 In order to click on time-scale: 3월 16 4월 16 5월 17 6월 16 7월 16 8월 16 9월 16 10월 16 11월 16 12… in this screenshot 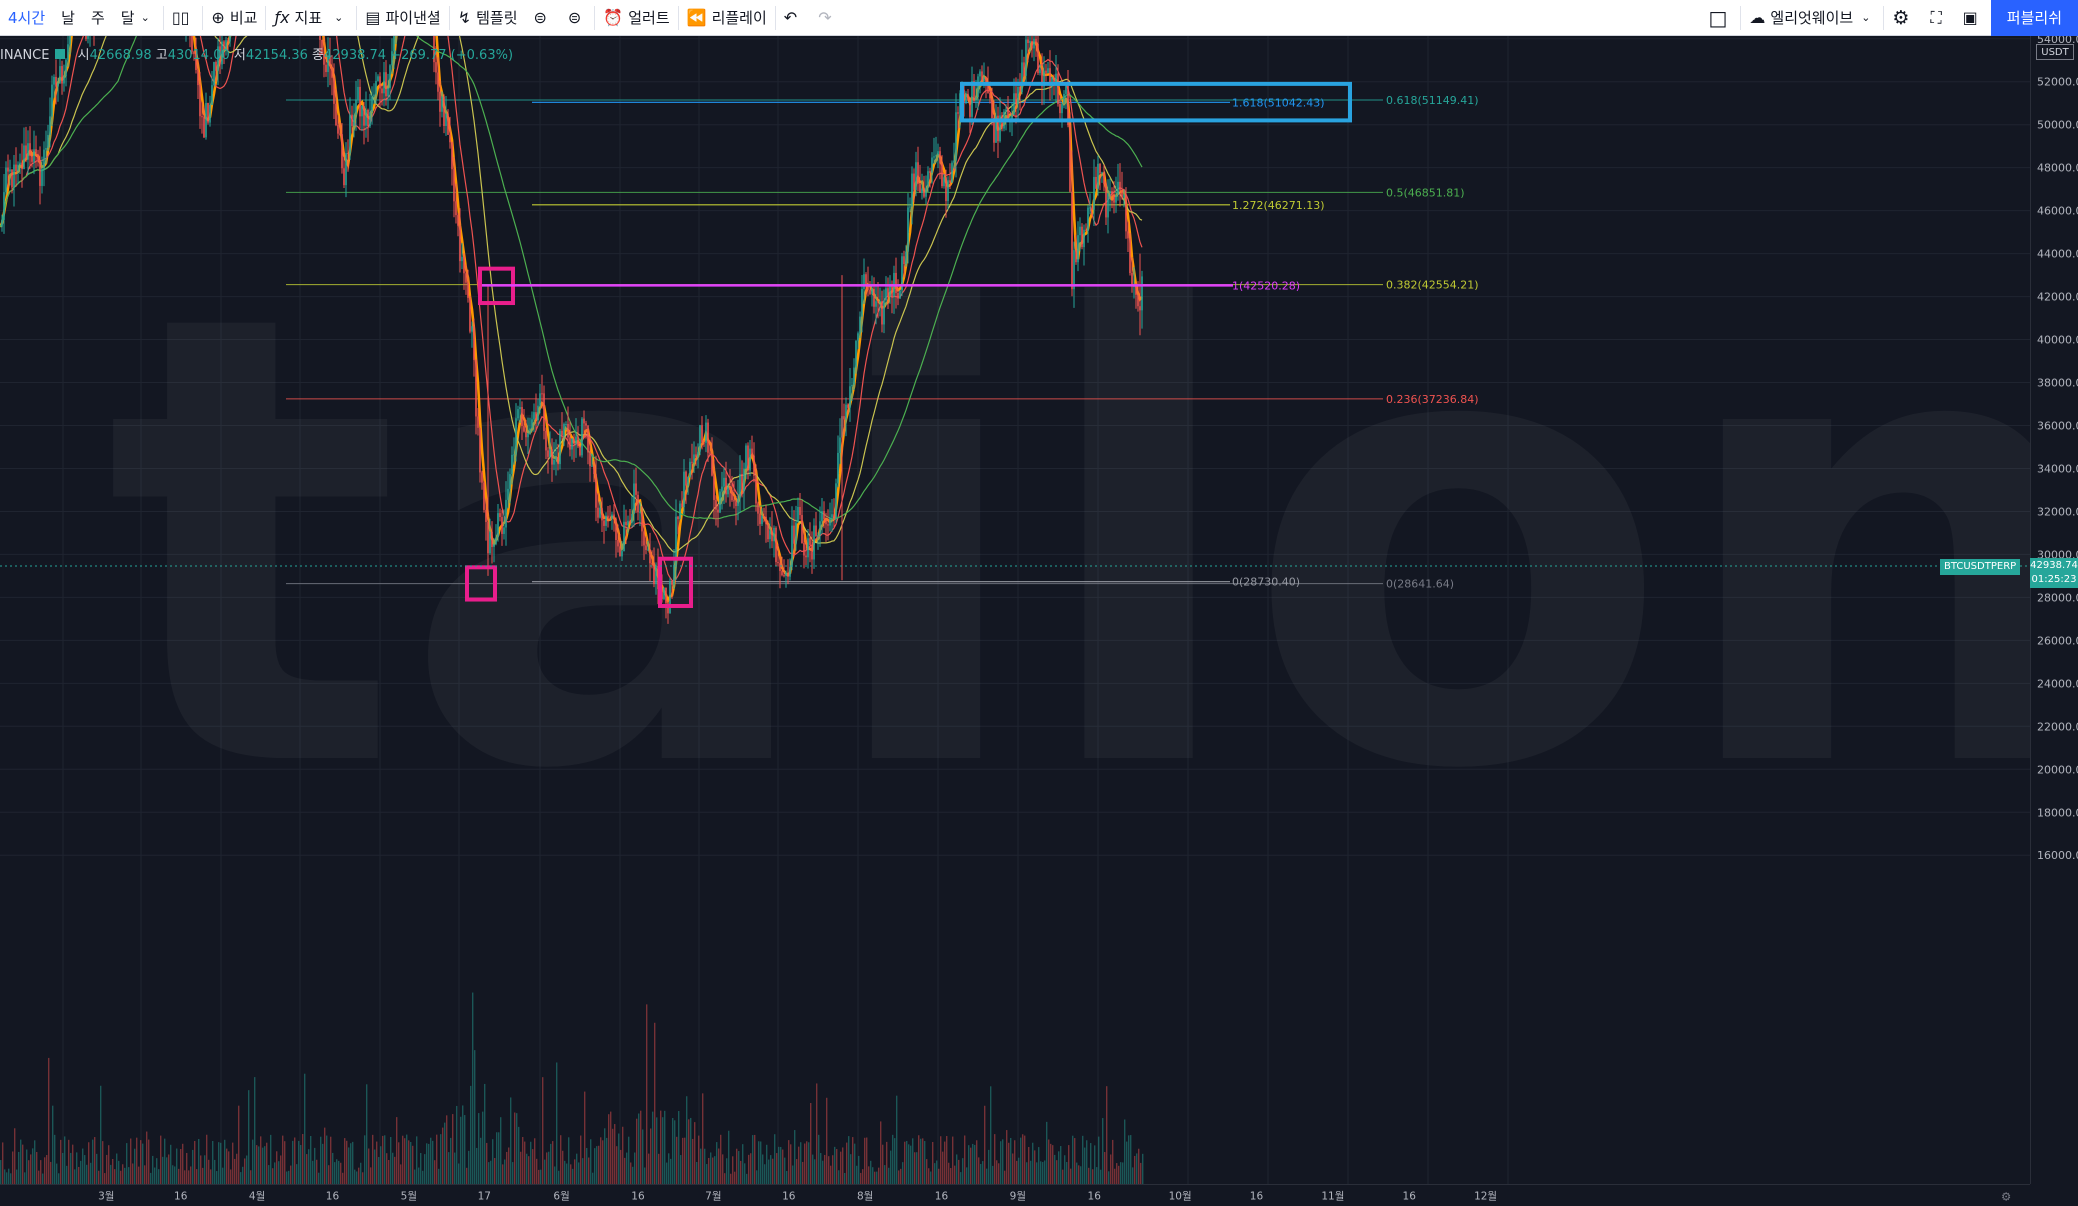, I will do `click(1015, 1195)`.